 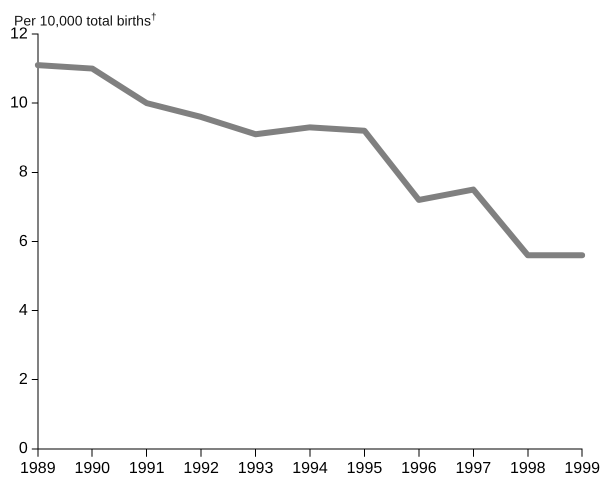 I want to click on x-tick-label: 1989, so click(x=38, y=468).